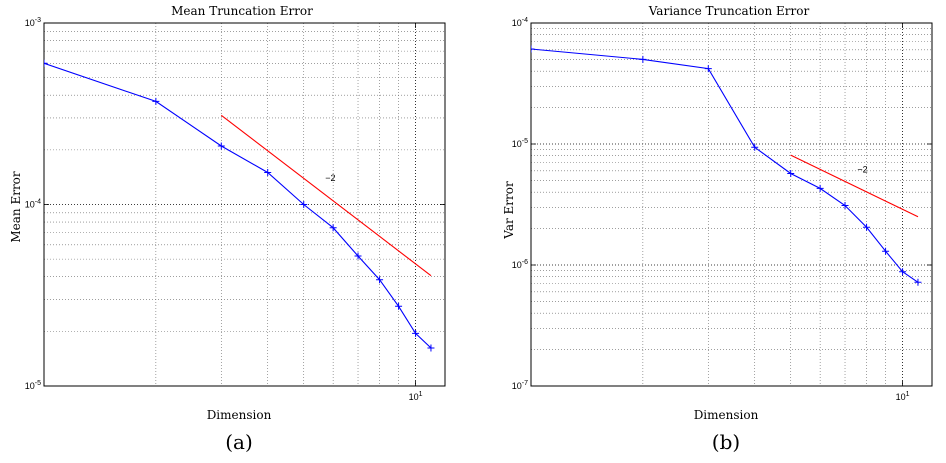 This screenshot has height=463, width=946. What do you see at coordinates (33, 22) in the screenshot?
I see `y-tick-label: 10⁻³` at bounding box center [33, 22].